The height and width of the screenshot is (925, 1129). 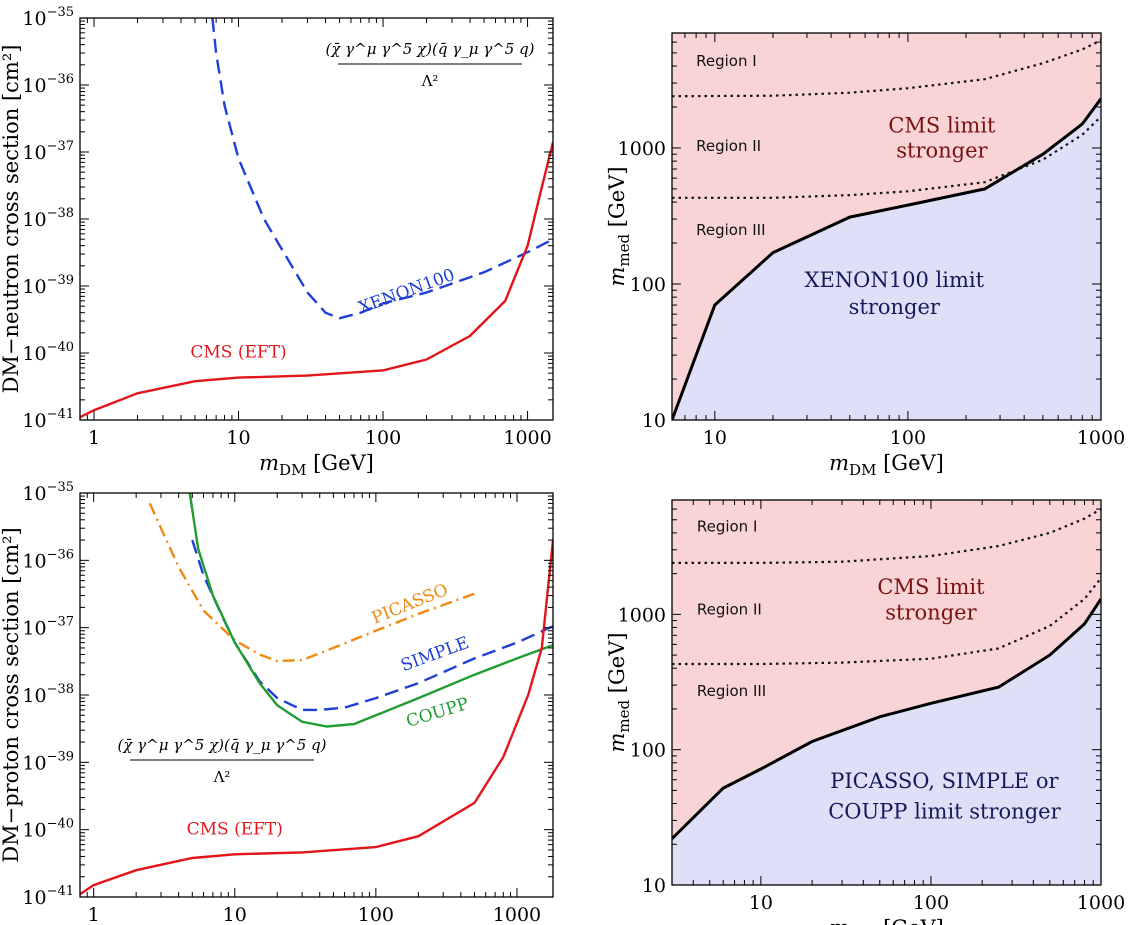 I want to click on panel-bottom-right-direct-detection-region-fill, so click(x=886, y=741).